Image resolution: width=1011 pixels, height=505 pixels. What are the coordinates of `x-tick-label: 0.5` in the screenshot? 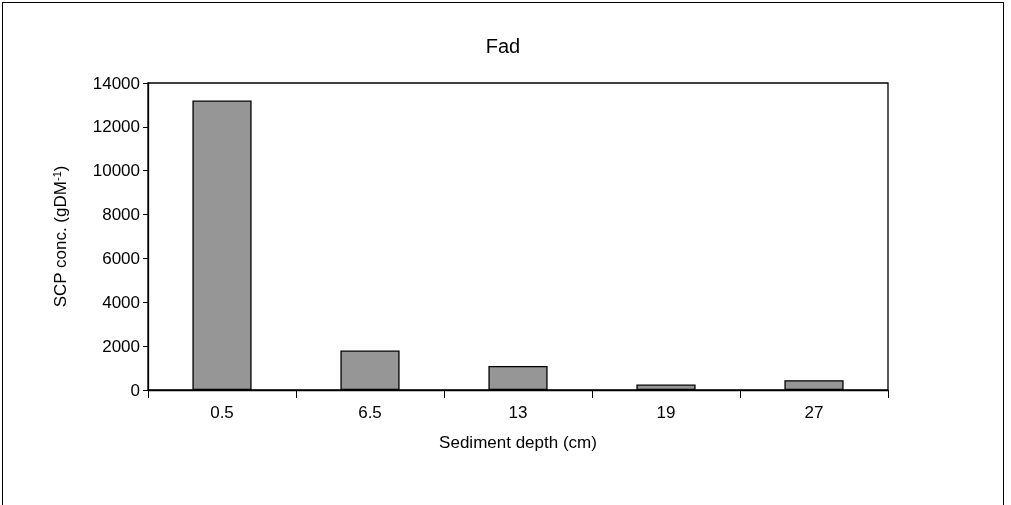 It's located at (222, 412).